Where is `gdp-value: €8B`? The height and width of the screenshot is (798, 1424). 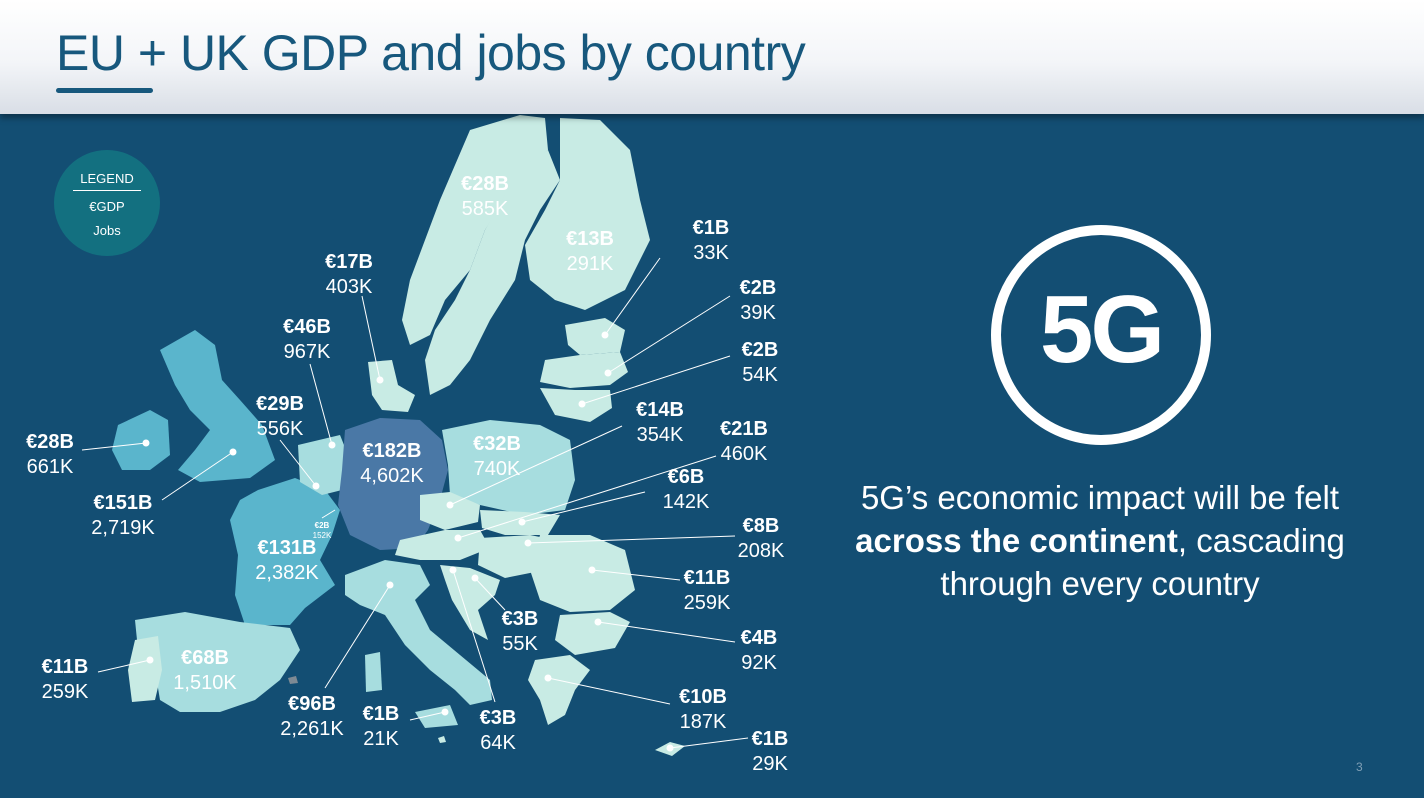
gdp-value: €8B is located at coordinates (761, 526).